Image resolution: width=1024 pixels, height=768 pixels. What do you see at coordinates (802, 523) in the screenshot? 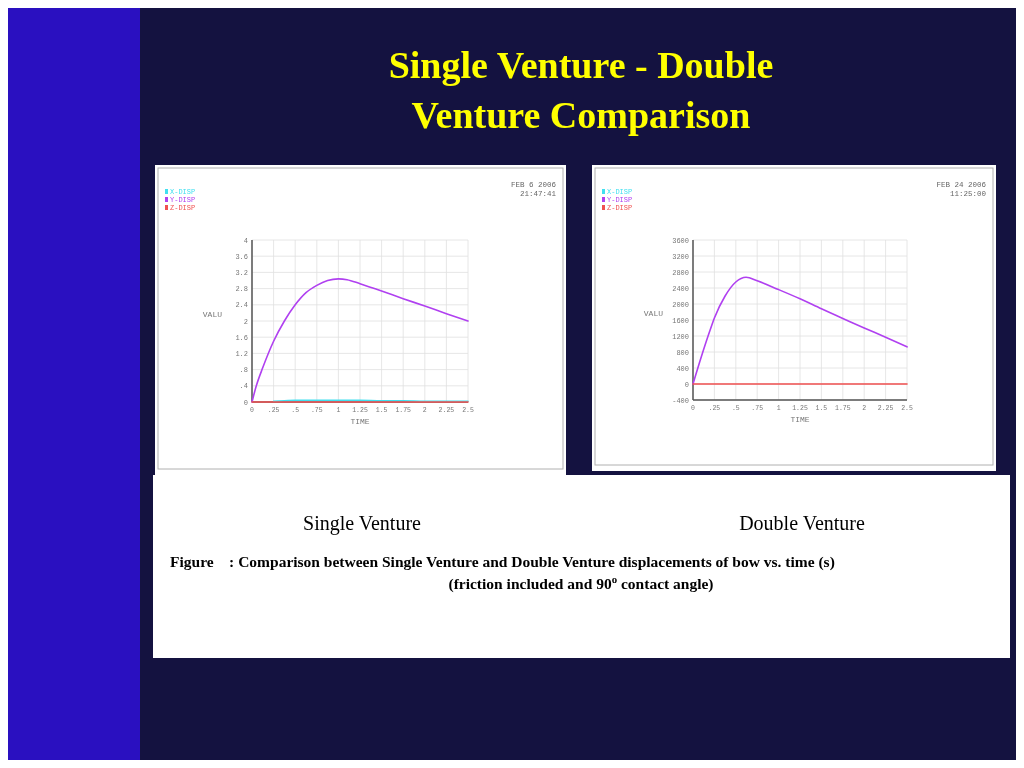
I see `text: Double Venture` at bounding box center [802, 523].